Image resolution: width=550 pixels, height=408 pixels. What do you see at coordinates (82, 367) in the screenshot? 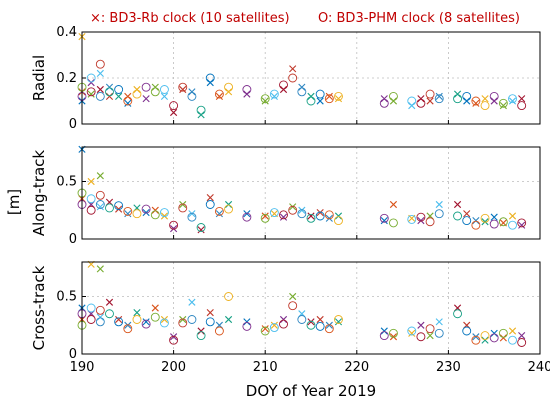
I see `x-tick-label: 190` at bounding box center [82, 367].